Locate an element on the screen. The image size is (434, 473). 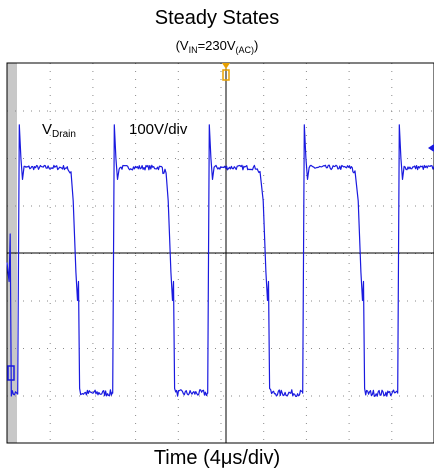
volts-per-div-label: 100V/div is located at coordinates (158, 129).